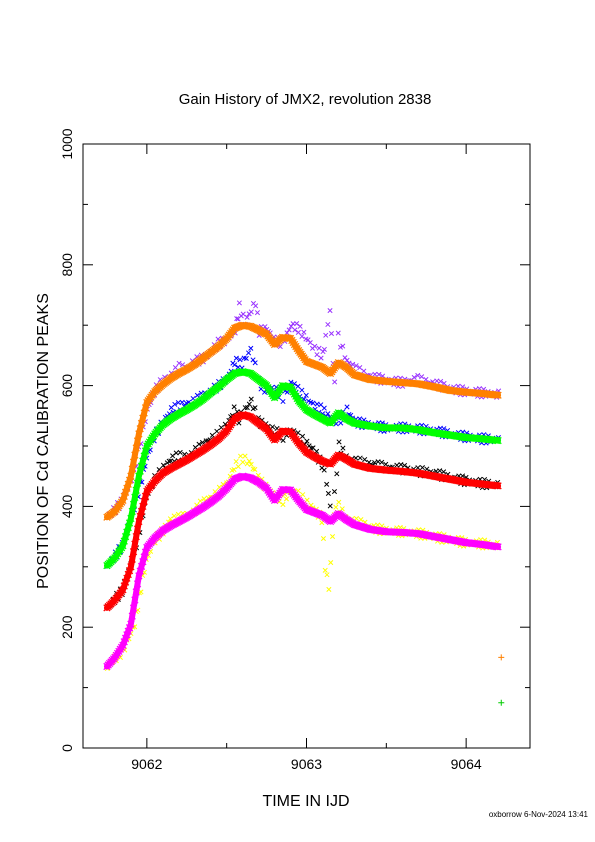 The width and height of the screenshot is (595, 842). I want to click on y-tick-label: 1000, so click(67, 143).